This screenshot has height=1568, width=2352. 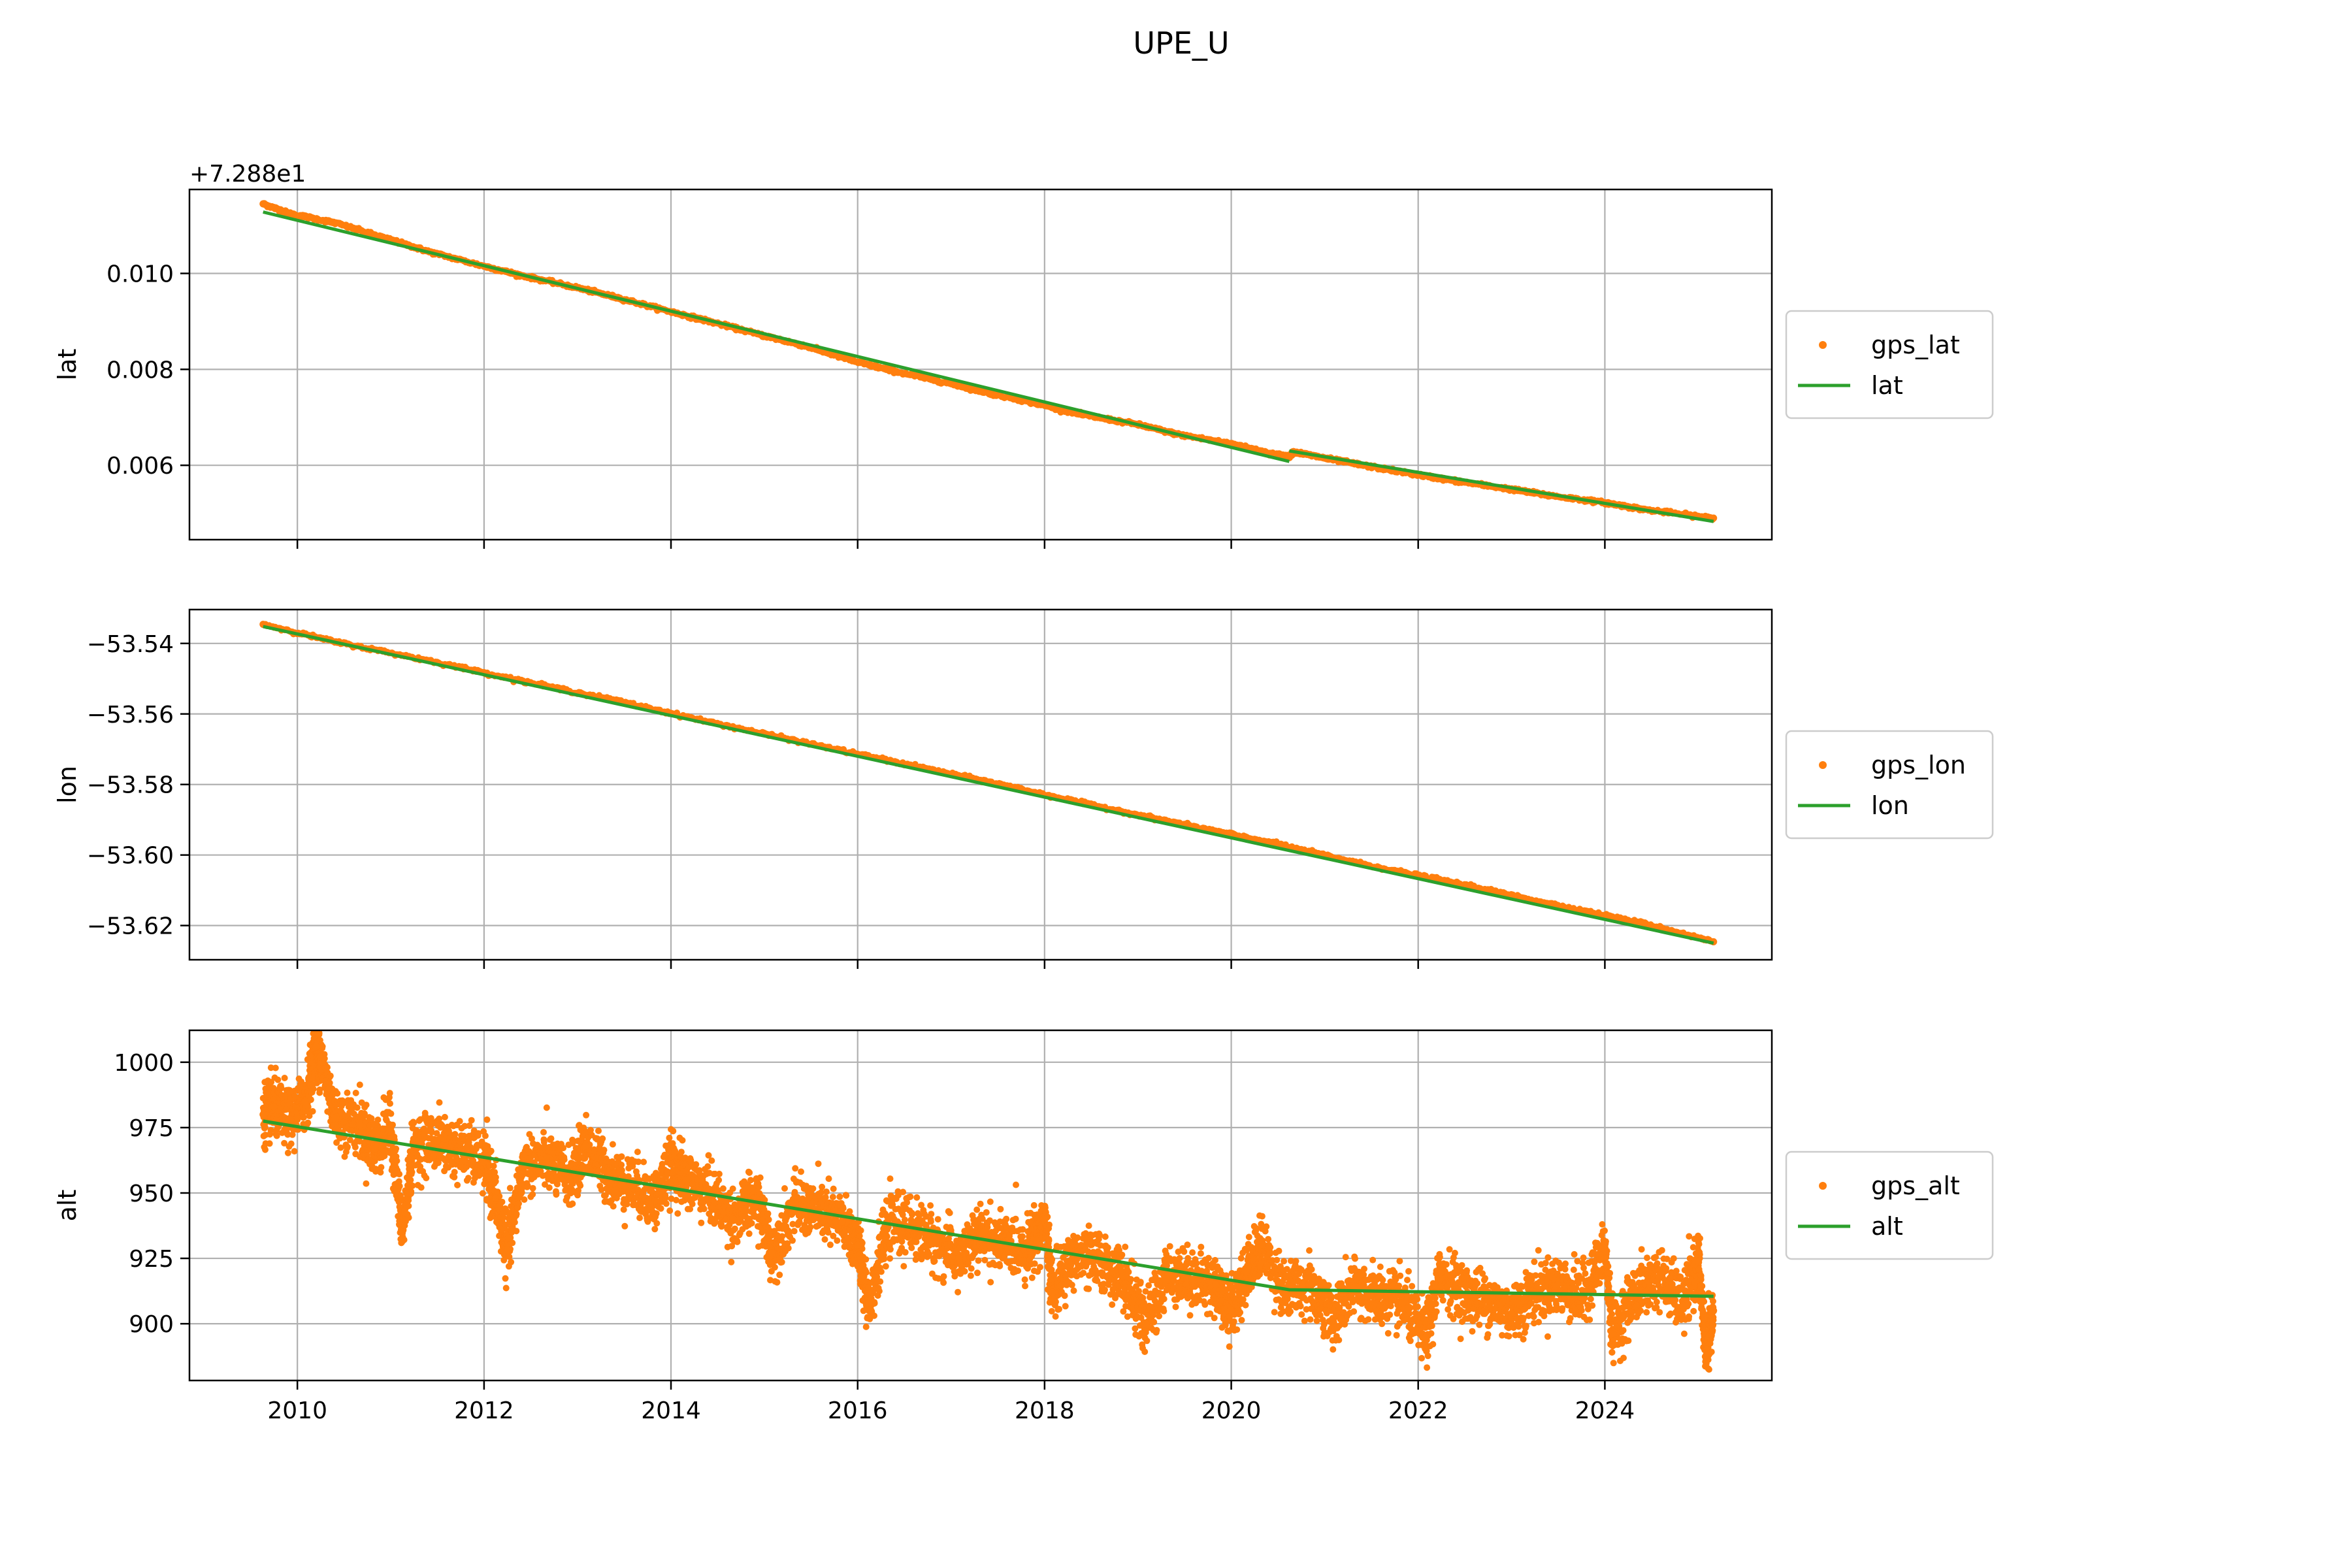 What do you see at coordinates (247, 174) in the screenshot?
I see `offset-text-lat: +7.288e1` at bounding box center [247, 174].